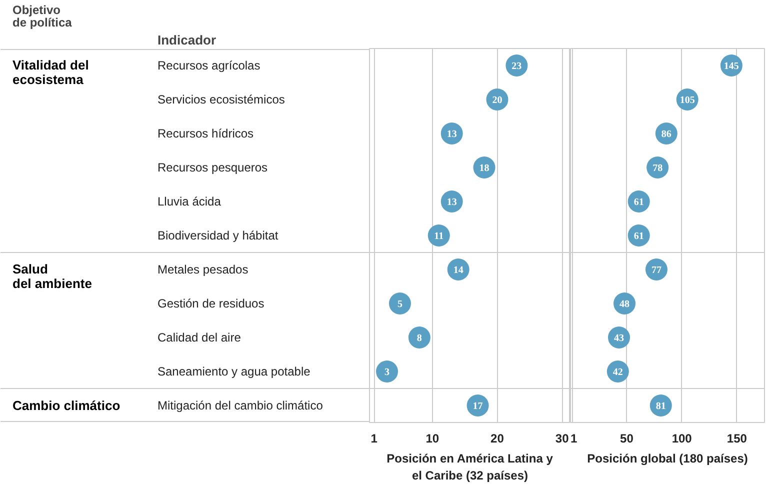 The height and width of the screenshot is (485, 766). What do you see at coordinates (209, 65) in the screenshot?
I see `y-tick-label: Recursos agrícolas` at bounding box center [209, 65].